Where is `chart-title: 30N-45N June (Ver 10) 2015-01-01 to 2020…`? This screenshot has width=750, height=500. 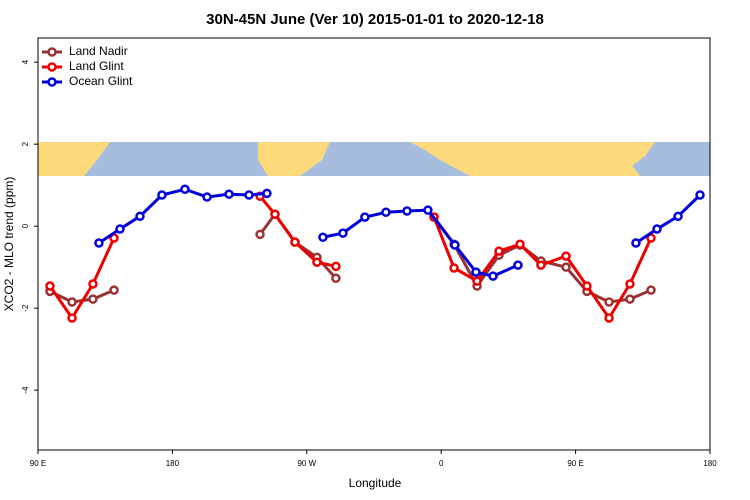 chart-title: 30N-45N June (Ver 10) 2015-01-01 to 2020… is located at coordinates (375, 19).